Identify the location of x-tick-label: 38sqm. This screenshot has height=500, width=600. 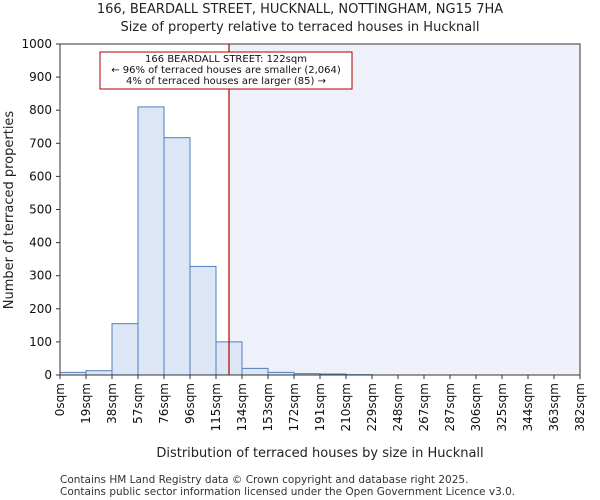
(112, 403).